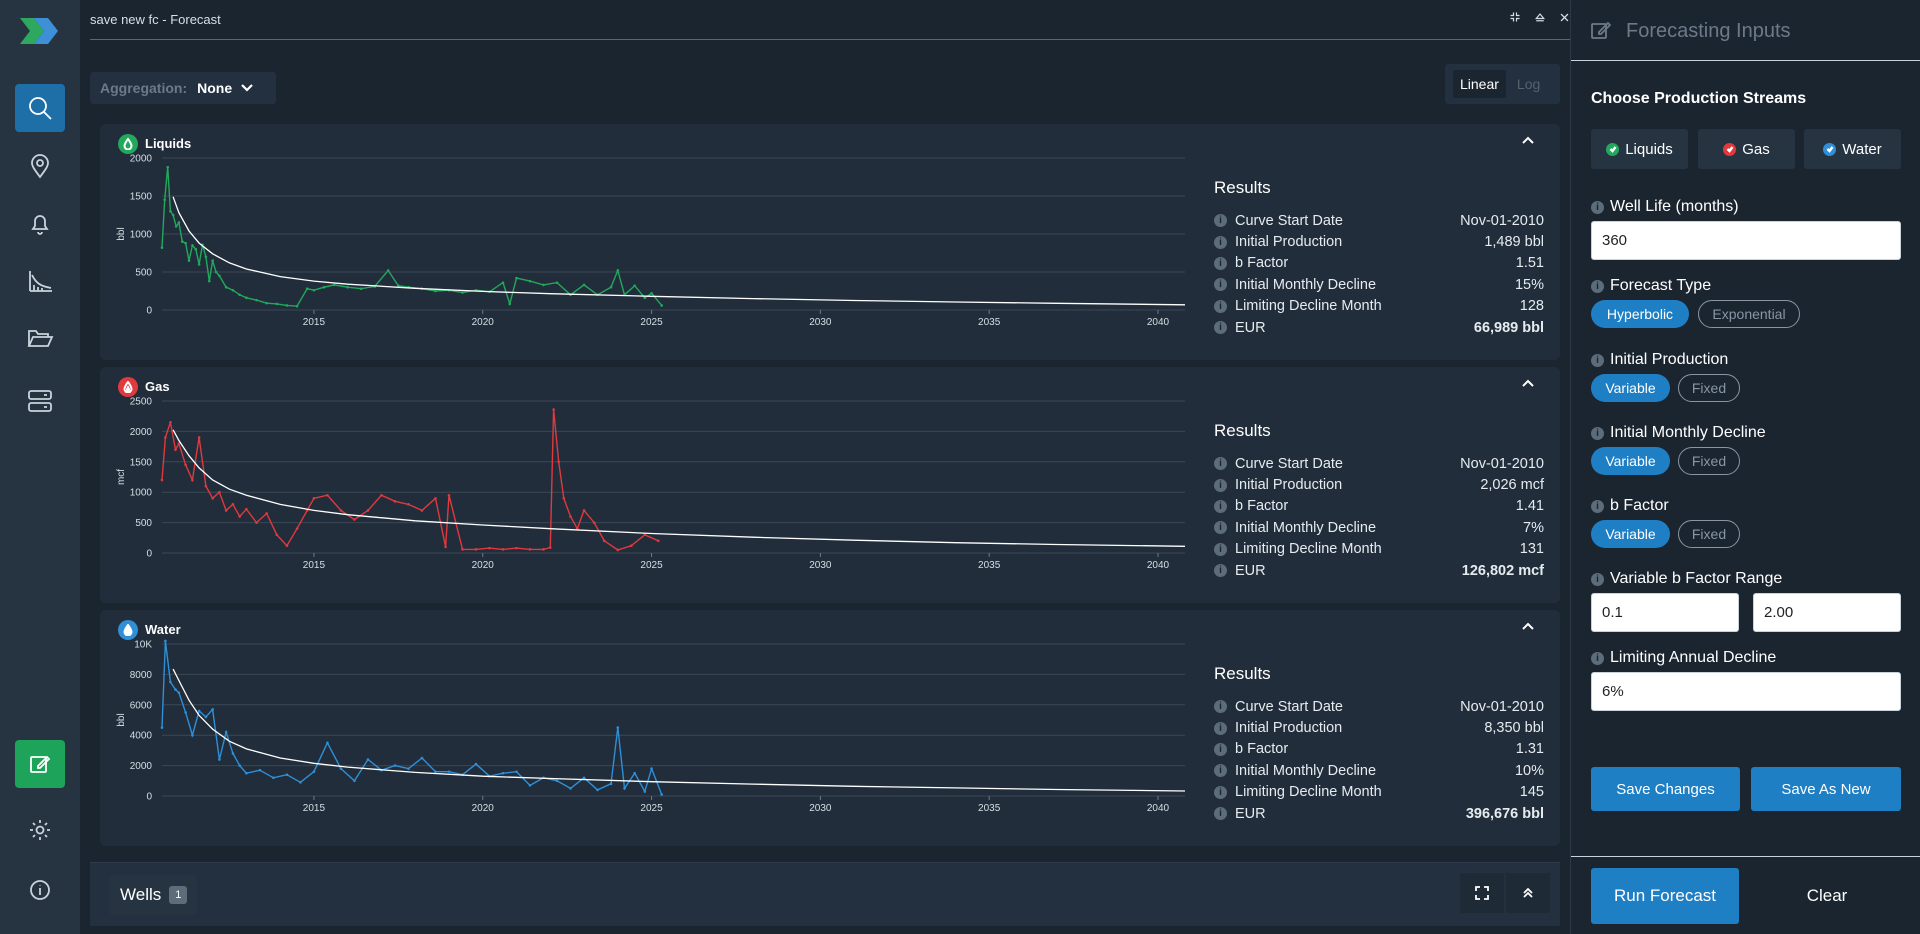 The height and width of the screenshot is (934, 1920). What do you see at coordinates (1827, 612) in the screenshot?
I see `b-range-max-input` at bounding box center [1827, 612].